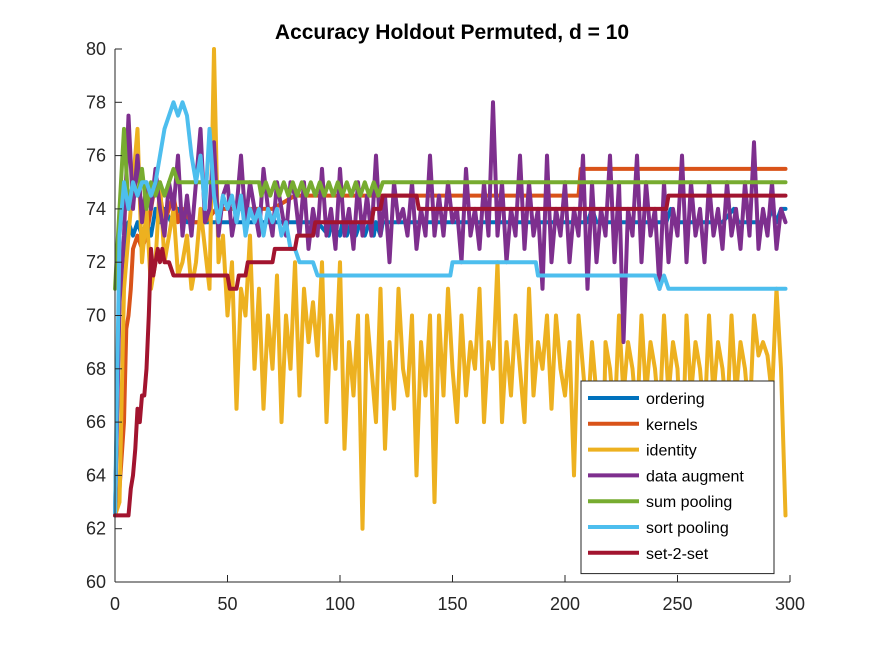 Image resolution: width=875 pixels, height=656 pixels. Describe the element at coordinates (96, 475) in the screenshot. I see `y-tick-label: 64` at that location.